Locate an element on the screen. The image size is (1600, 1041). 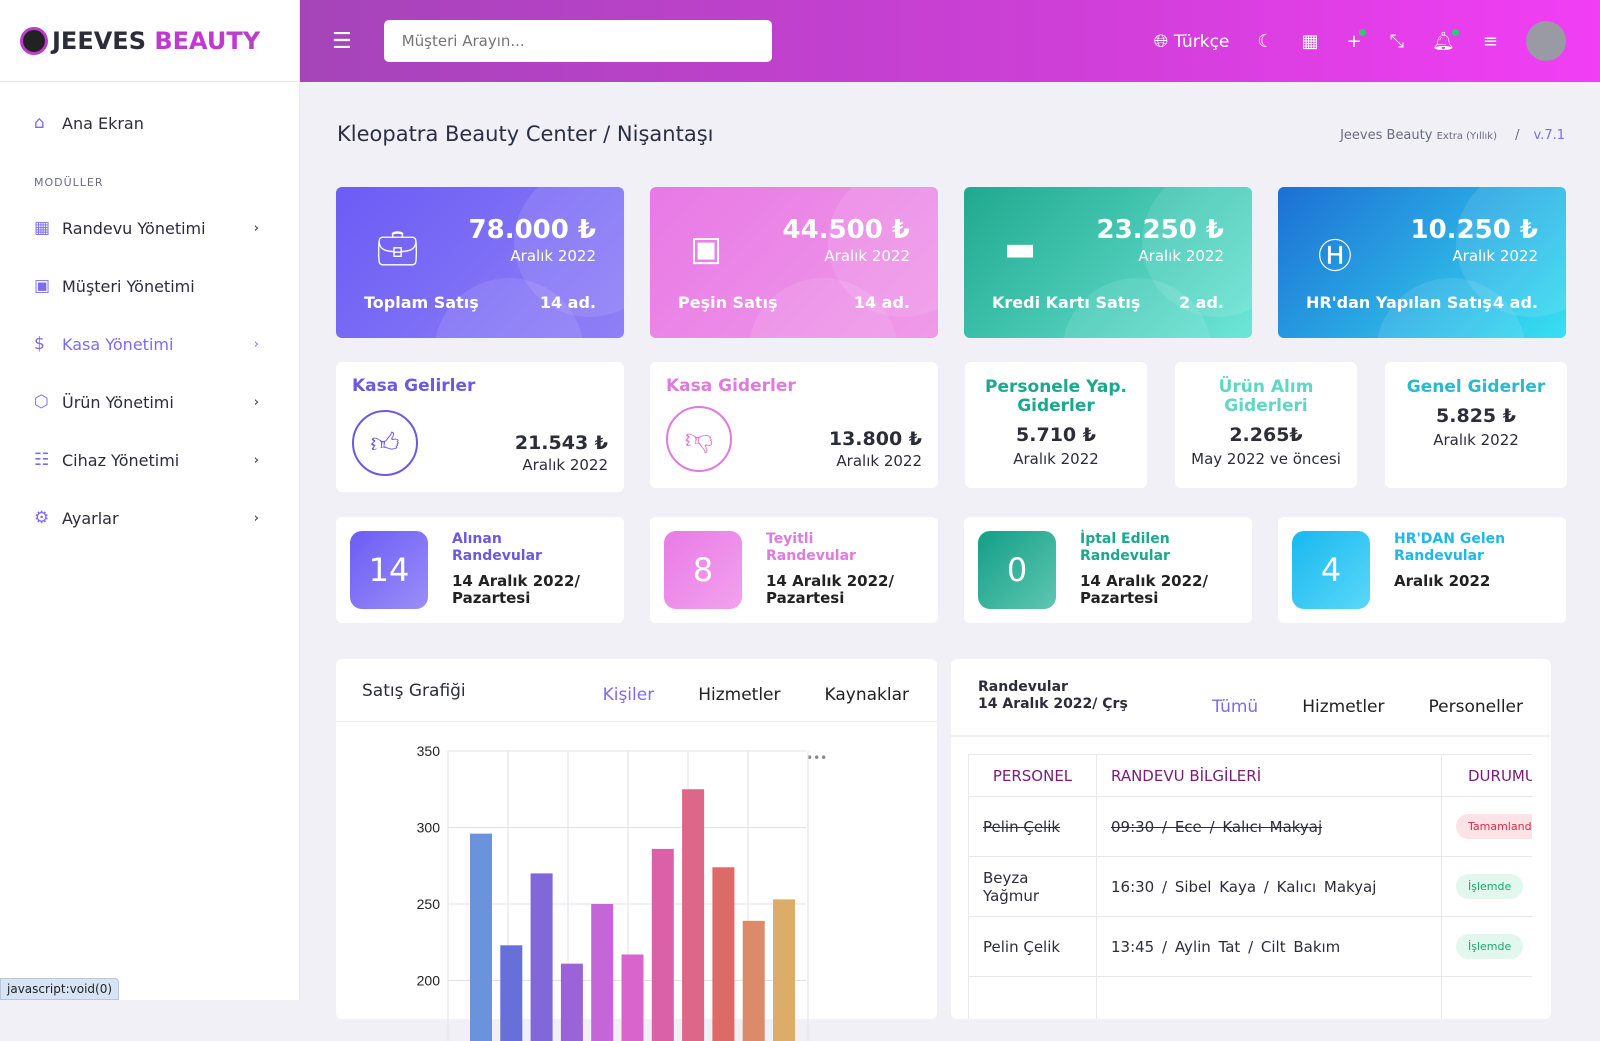
tab-tumu: Tümü is located at coordinates (1235, 707).